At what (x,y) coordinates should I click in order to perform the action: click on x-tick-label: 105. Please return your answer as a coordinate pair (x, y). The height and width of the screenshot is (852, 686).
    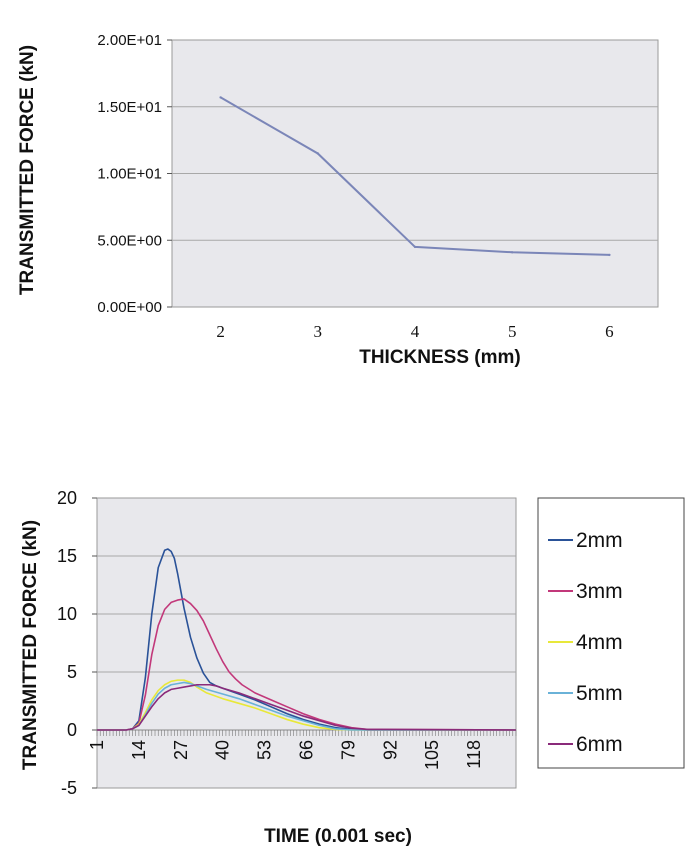
    Looking at the image, I should click on (432, 755).